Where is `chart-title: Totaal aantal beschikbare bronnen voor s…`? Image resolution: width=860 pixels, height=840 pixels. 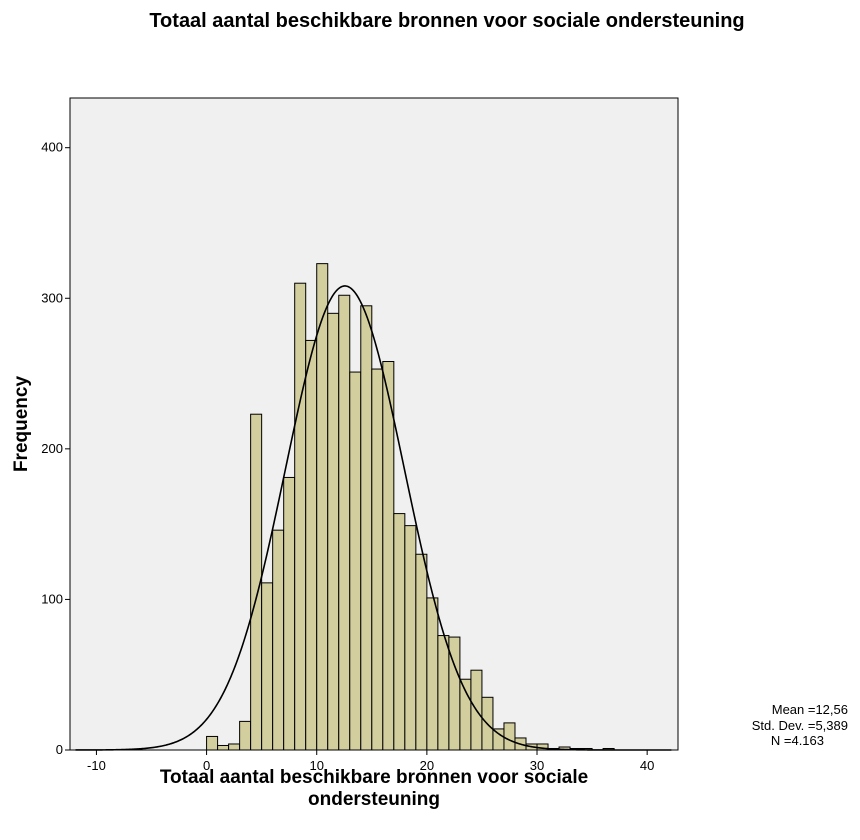
chart-title: Totaal aantal beschikbare bronnen voor s… is located at coordinates (446, 21).